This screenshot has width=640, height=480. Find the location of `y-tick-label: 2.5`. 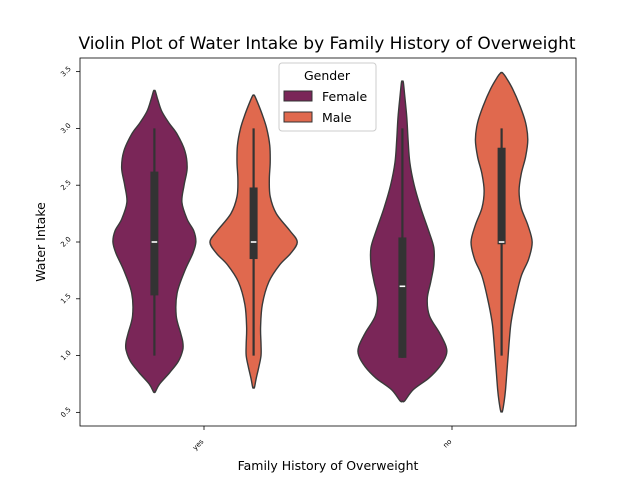

y-tick-label: 2.5 is located at coordinates (66, 185).